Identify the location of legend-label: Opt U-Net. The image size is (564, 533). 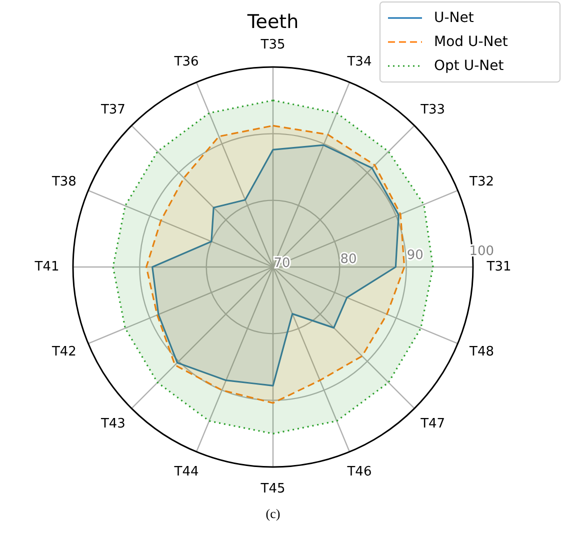
(469, 66).